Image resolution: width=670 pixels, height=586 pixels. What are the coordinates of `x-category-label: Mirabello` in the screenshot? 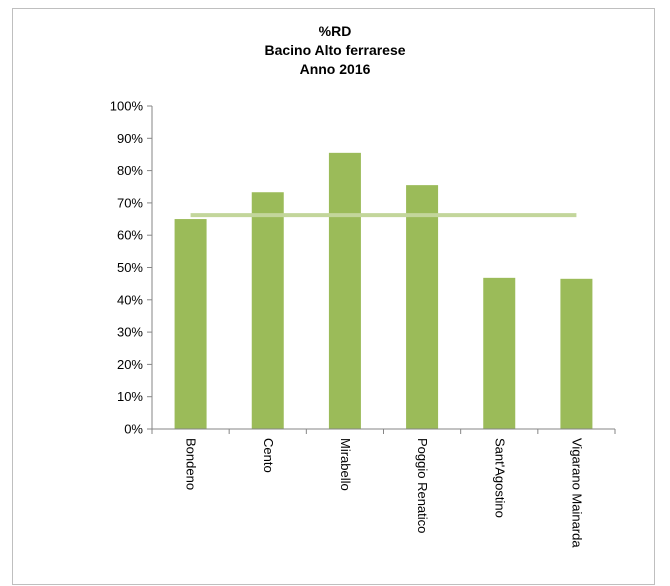 It's located at (345, 464).